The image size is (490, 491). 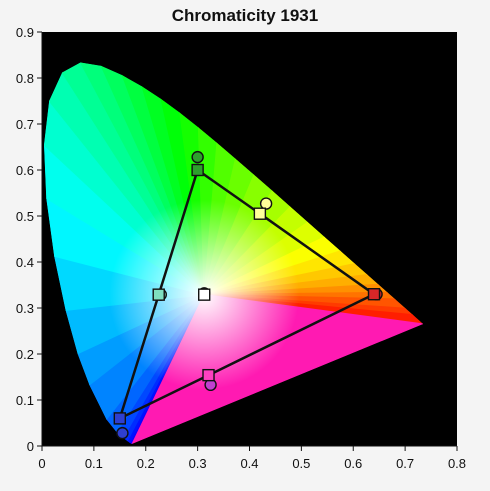 What do you see at coordinates (41, 463) in the screenshot?
I see `x-tick-label: 0` at bounding box center [41, 463].